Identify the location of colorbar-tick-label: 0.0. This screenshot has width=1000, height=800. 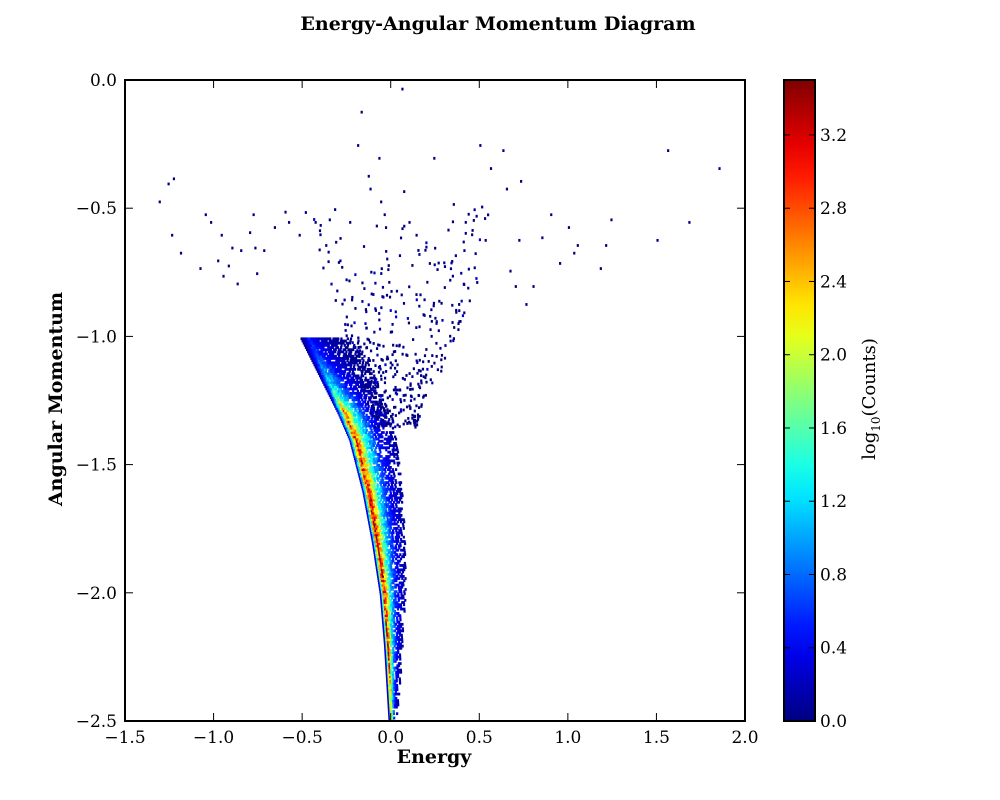
(833, 722).